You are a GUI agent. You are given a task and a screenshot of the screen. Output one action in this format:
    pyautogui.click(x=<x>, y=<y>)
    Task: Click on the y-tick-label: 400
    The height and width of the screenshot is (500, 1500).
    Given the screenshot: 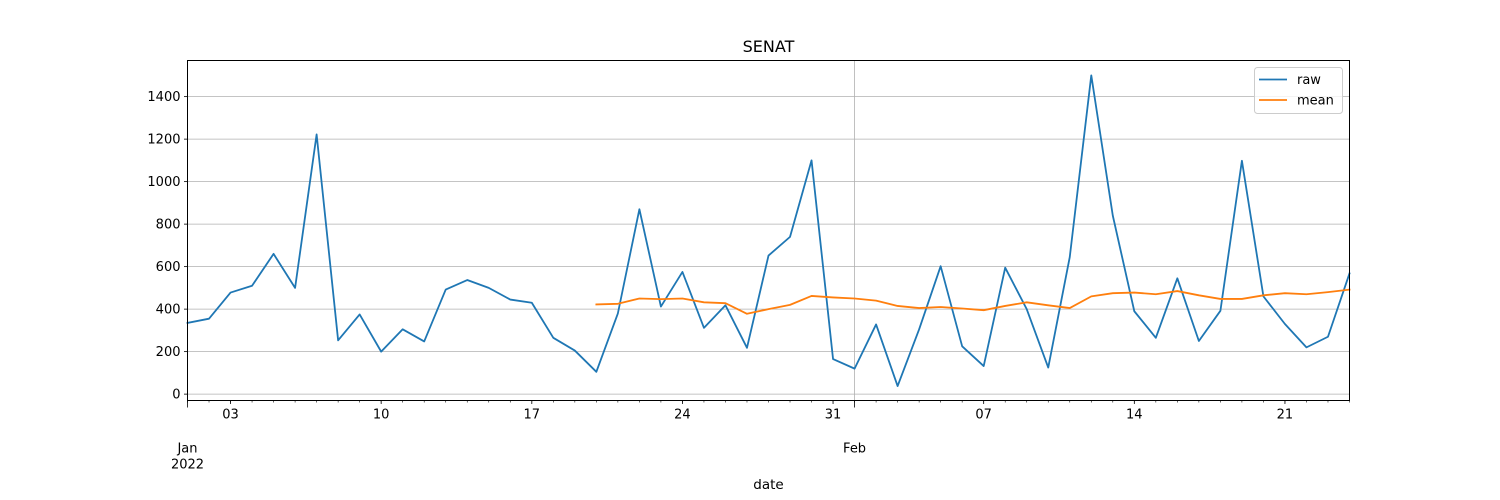 What is the action you would take?
    pyautogui.click(x=168, y=310)
    